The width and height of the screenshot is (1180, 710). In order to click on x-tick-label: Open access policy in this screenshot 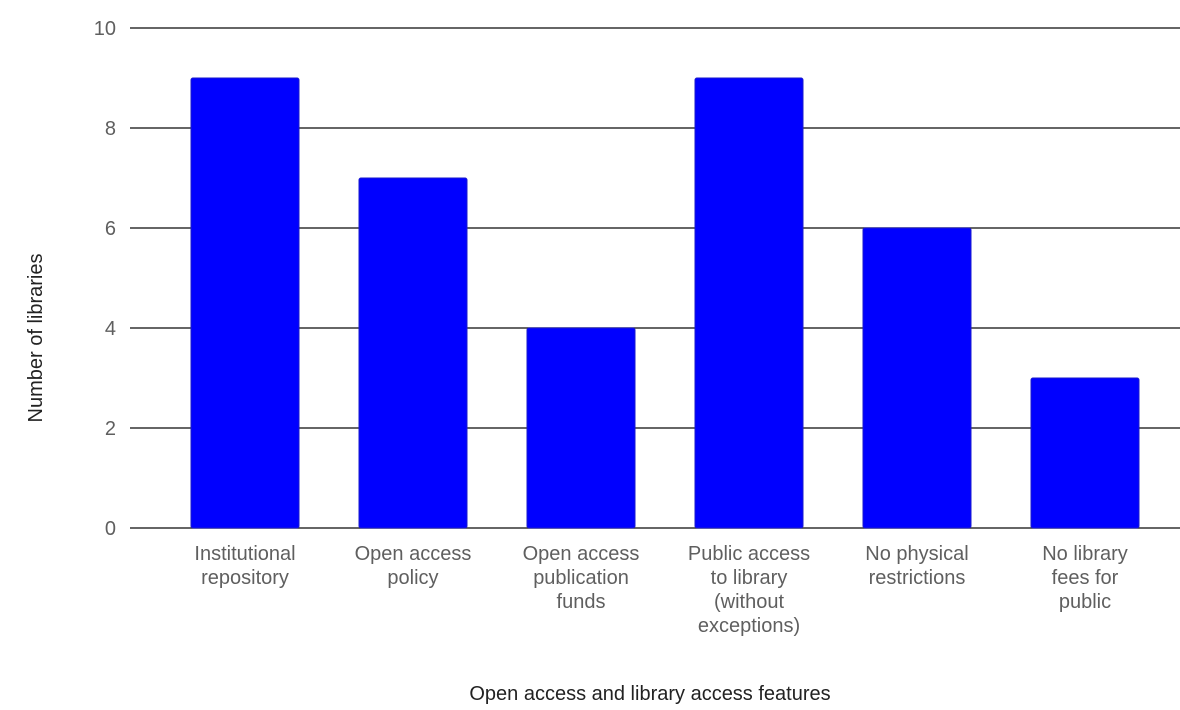, I will do `click(413, 566)`.